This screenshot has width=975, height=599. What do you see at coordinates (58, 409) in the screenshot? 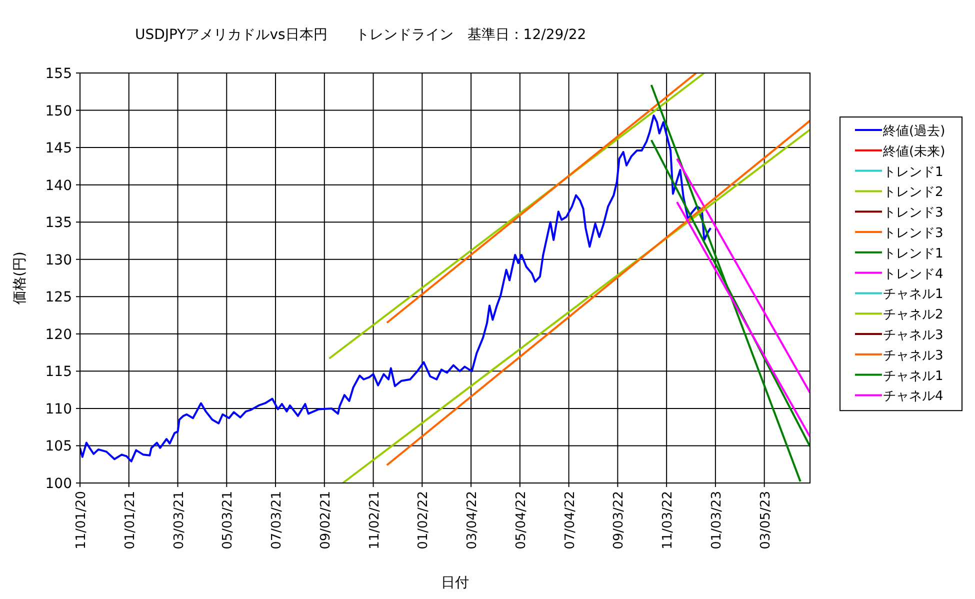
I see `y-tick-label: 110` at bounding box center [58, 409].